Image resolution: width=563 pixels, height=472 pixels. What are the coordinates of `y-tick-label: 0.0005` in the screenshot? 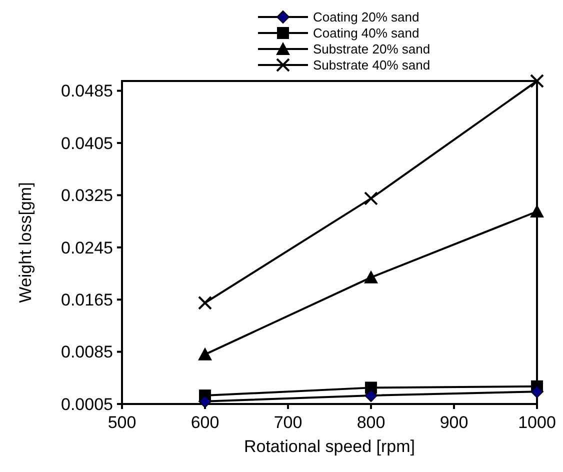 It's located at (87, 404).